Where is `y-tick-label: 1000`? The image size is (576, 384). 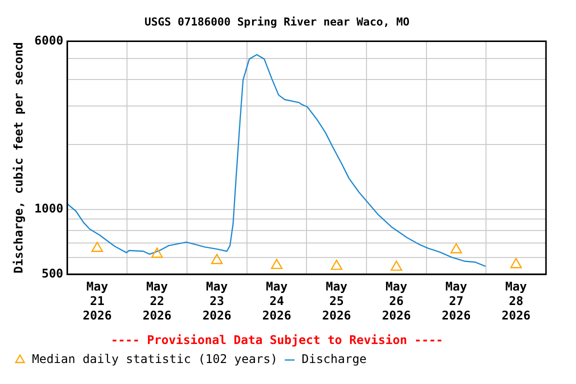
y-tick-label: 1000 is located at coordinates (49, 208).